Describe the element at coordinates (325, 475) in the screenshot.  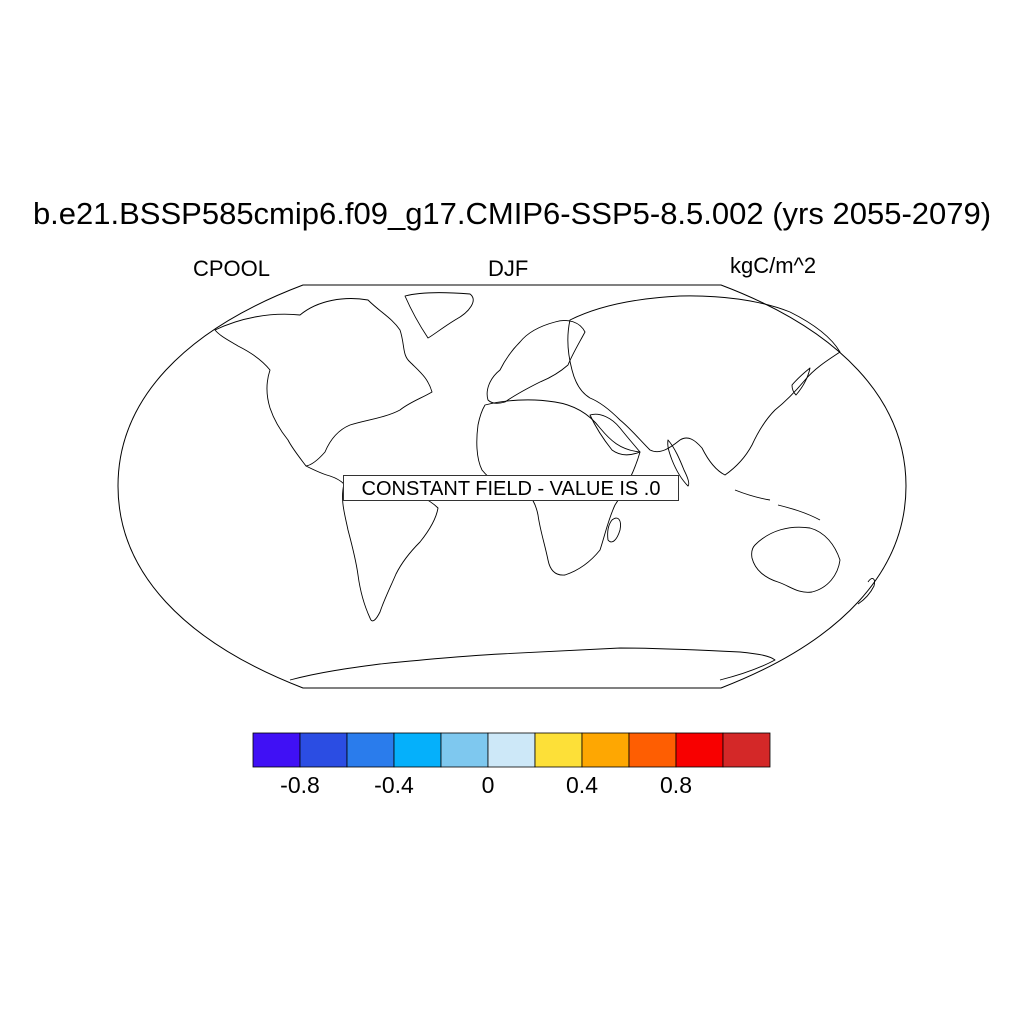
I see `central-america-coastline` at that location.